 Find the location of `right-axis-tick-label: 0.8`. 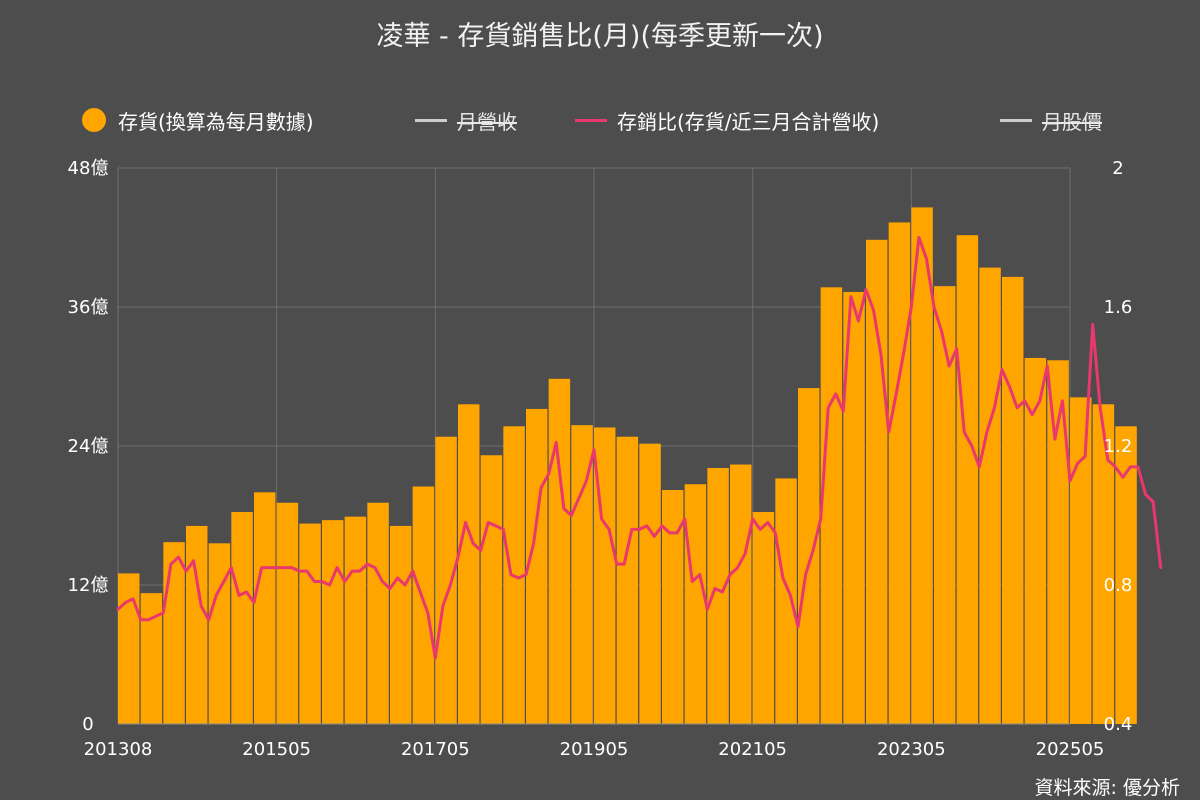

right-axis-tick-label: 0.8 is located at coordinates (1118, 585).